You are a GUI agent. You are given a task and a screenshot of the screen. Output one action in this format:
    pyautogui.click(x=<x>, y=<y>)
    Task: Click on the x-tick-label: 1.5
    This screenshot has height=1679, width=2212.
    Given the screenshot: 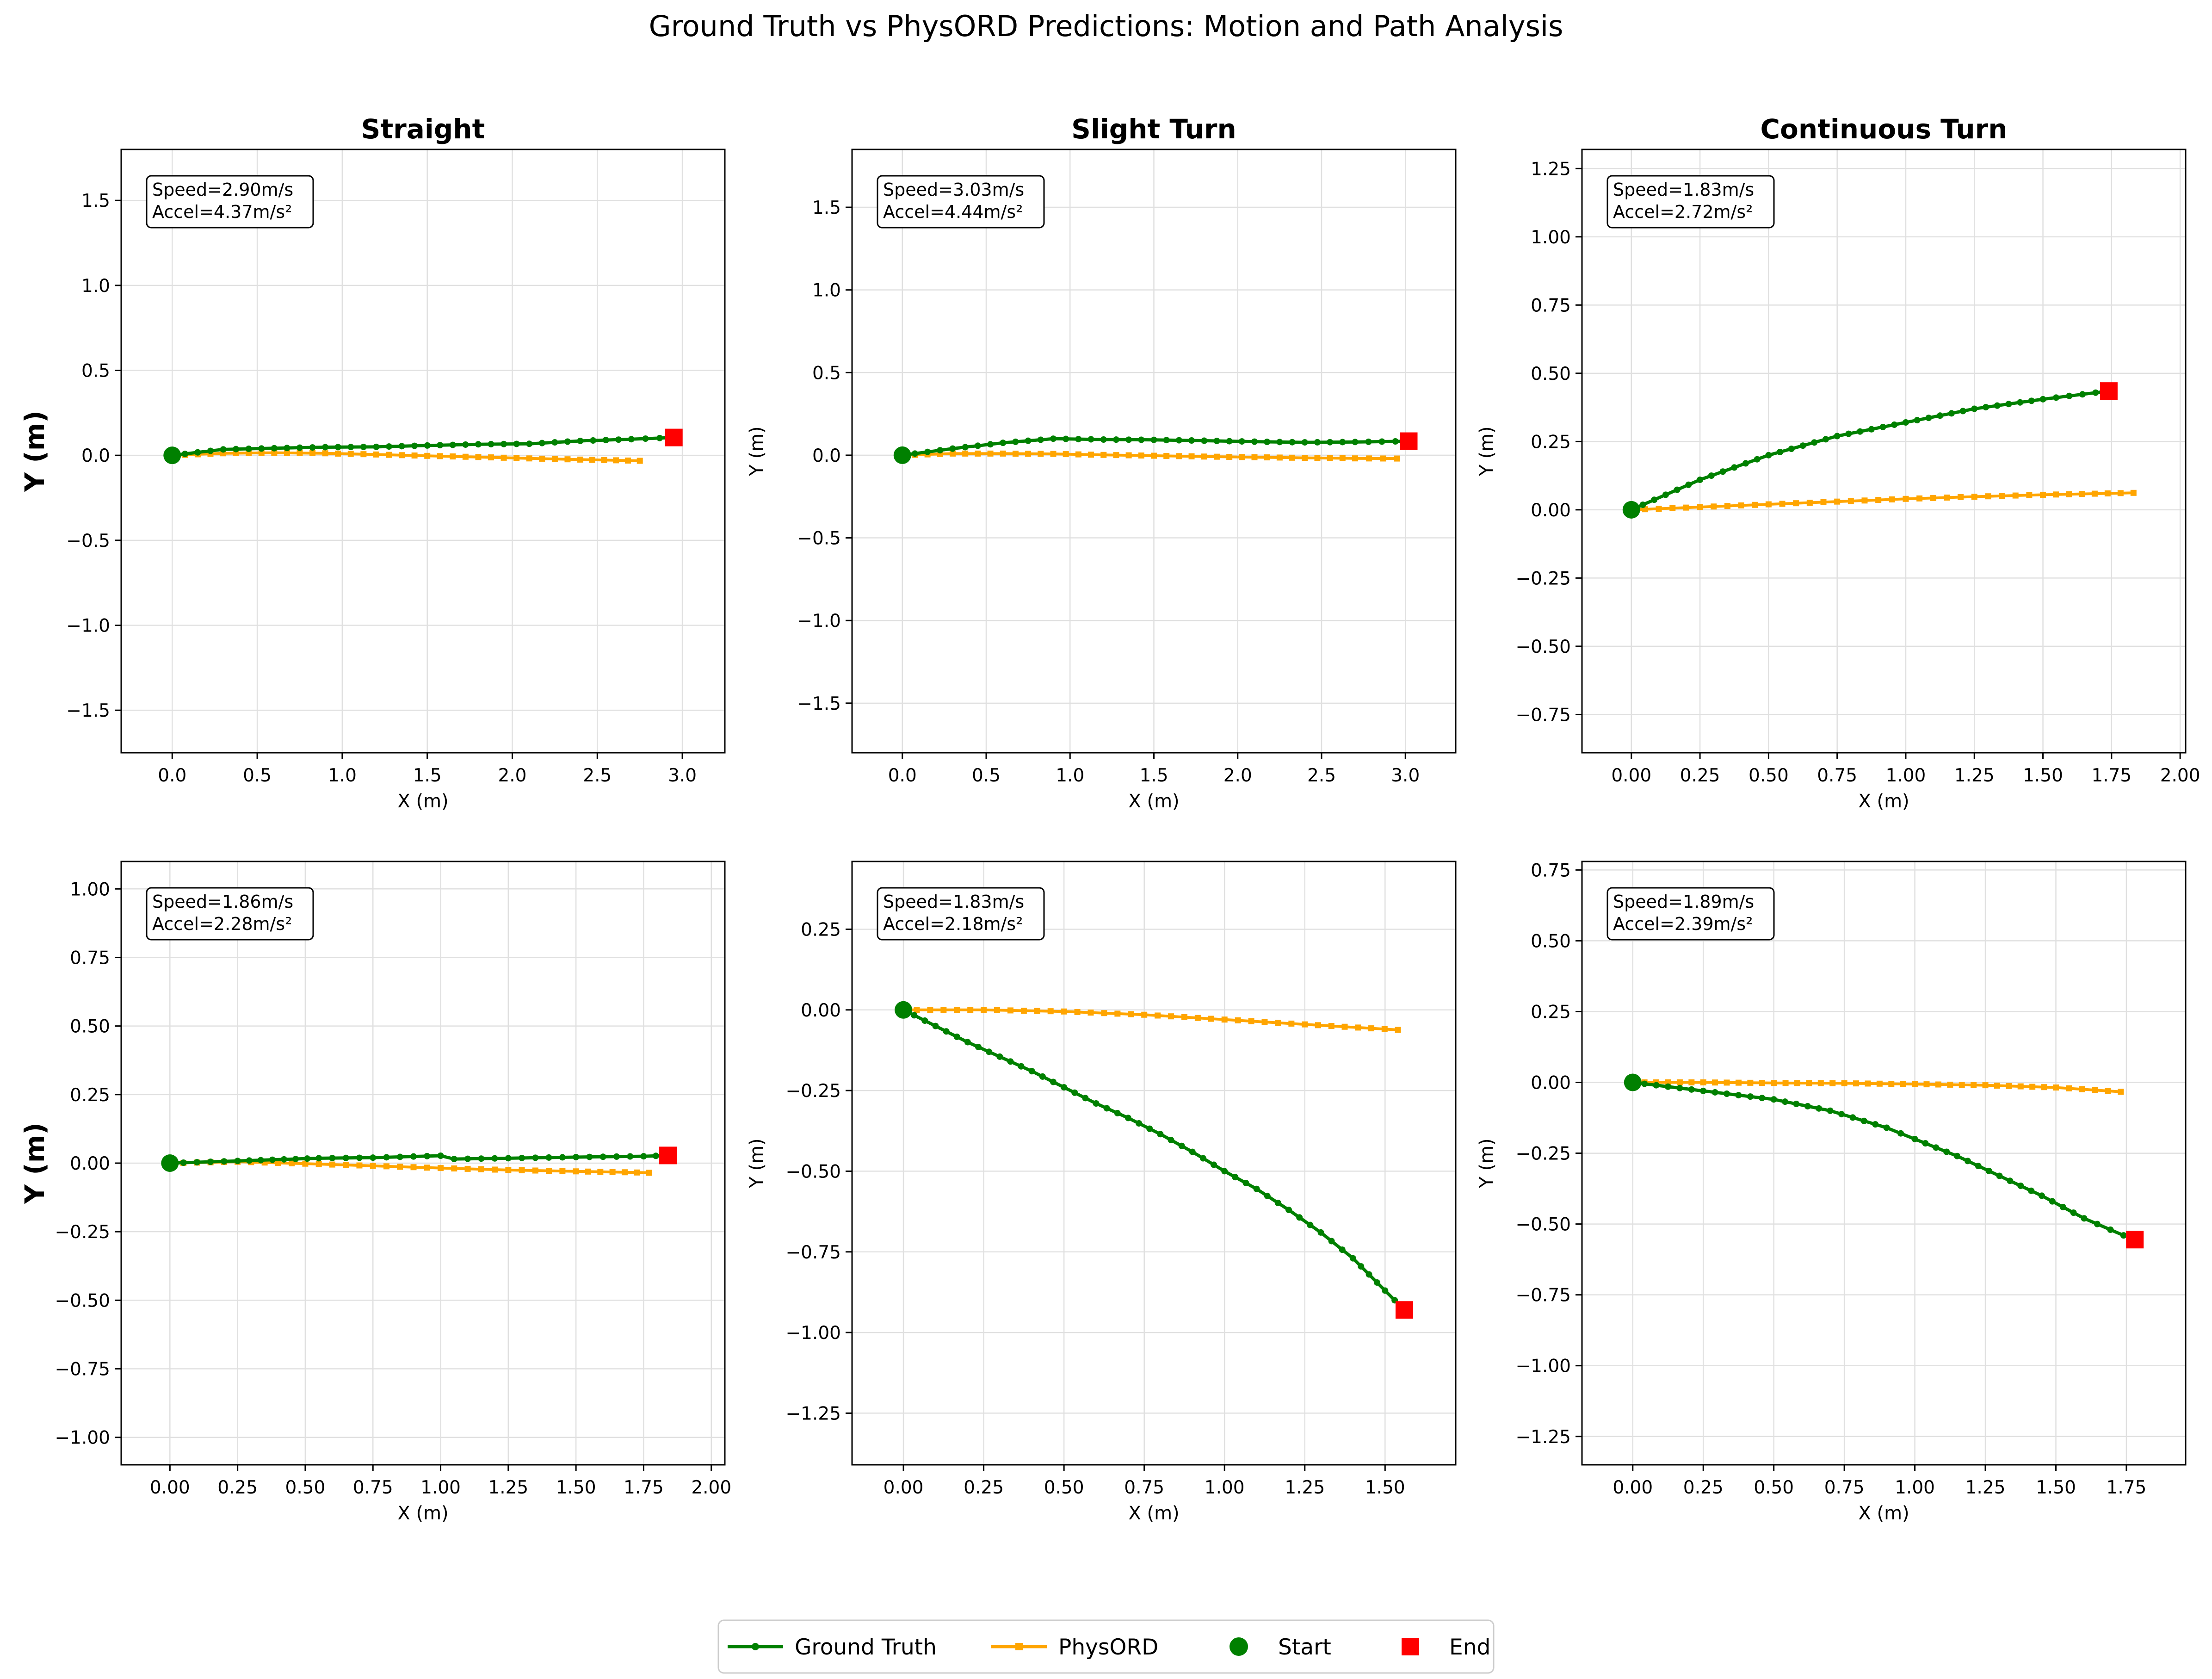 What is the action you would take?
    pyautogui.click(x=427, y=775)
    